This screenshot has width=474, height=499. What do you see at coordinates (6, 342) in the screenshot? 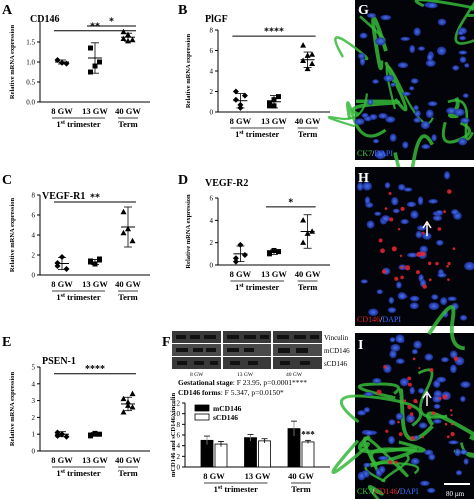
I see `panel-letter-e: E` at bounding box center [6, 342].